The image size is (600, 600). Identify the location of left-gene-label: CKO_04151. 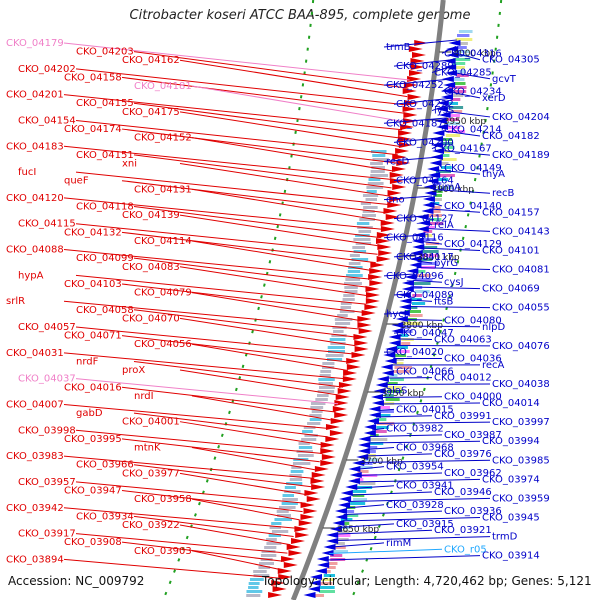
(105, 155).